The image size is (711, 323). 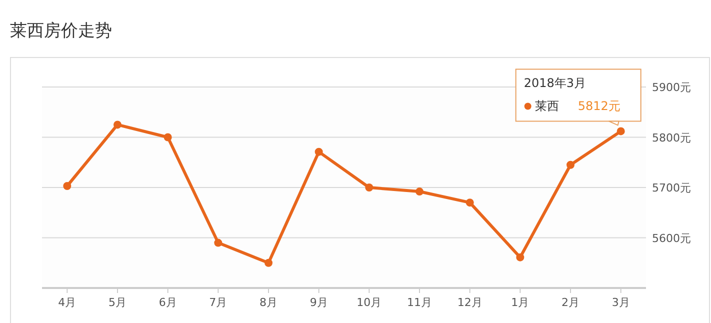 I want to click on legend-label: 莱西, so click(x=546, y=106).